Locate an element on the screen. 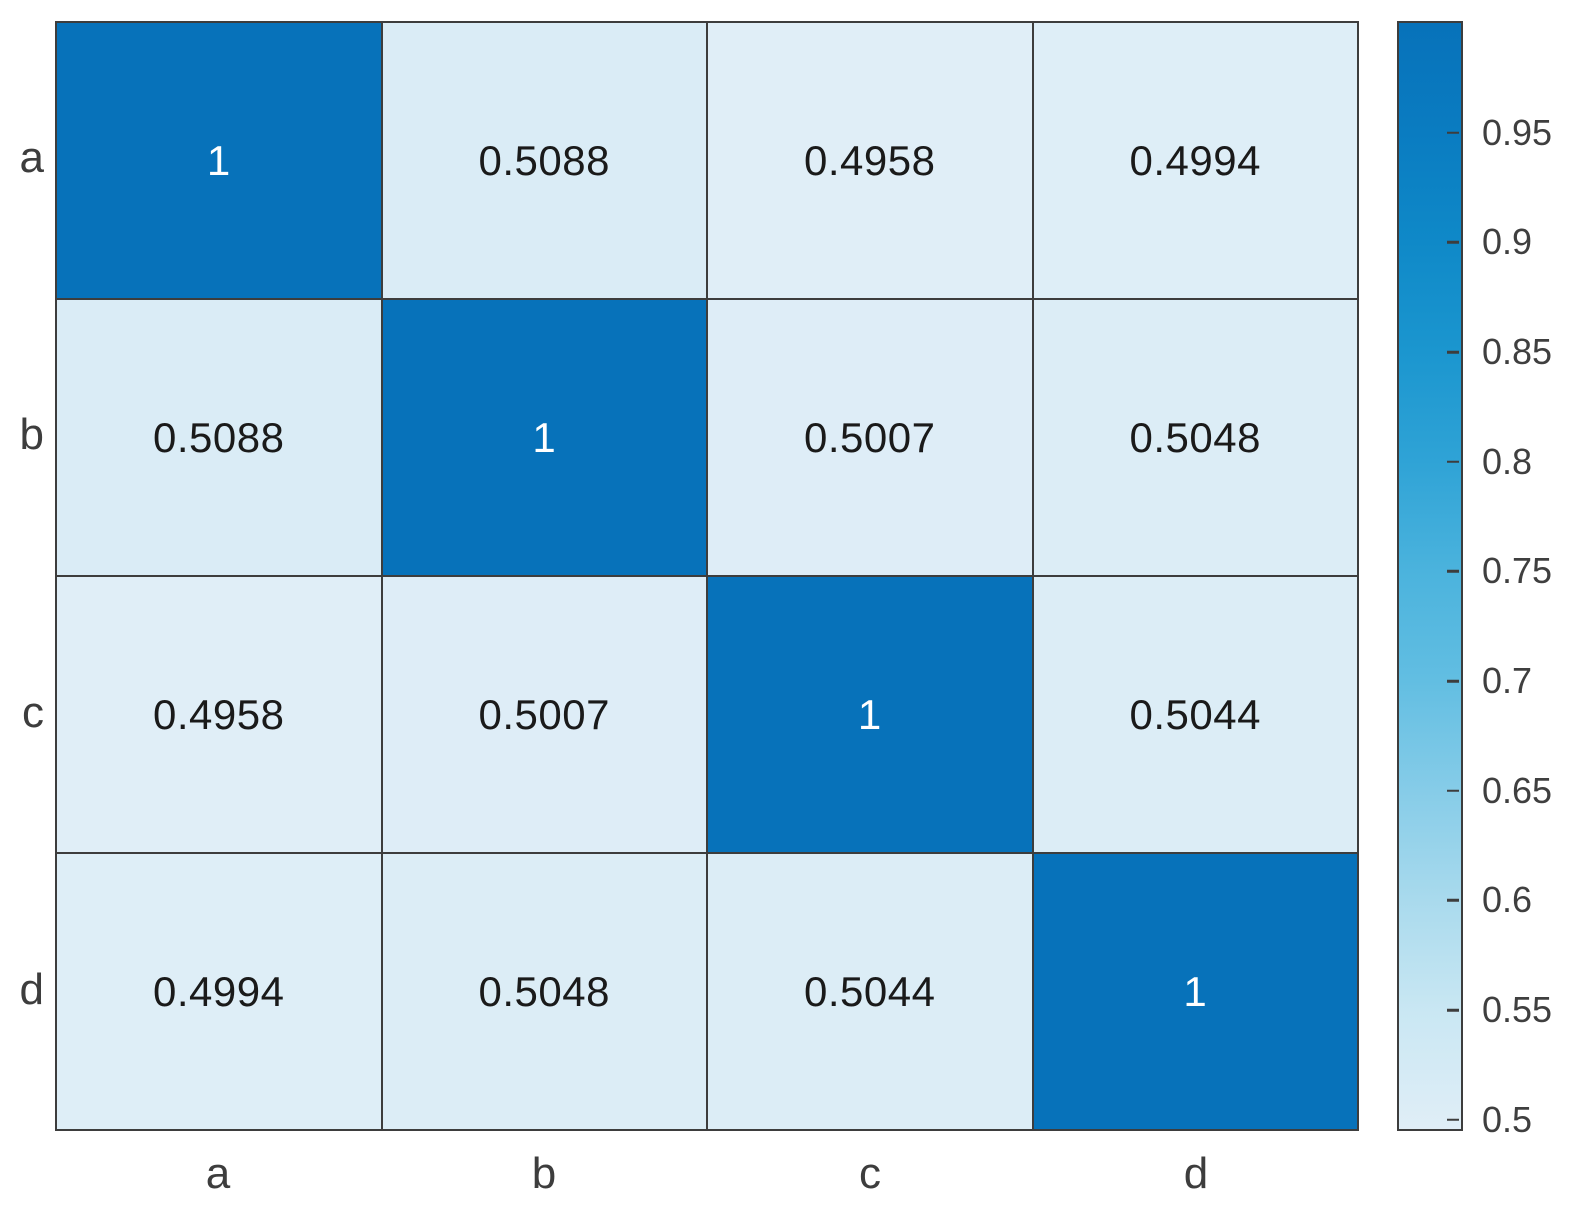 The image size is (1569, 1214). colorbar-tick-label-0.9: 0.9 is located at coordinates (1507, 242).